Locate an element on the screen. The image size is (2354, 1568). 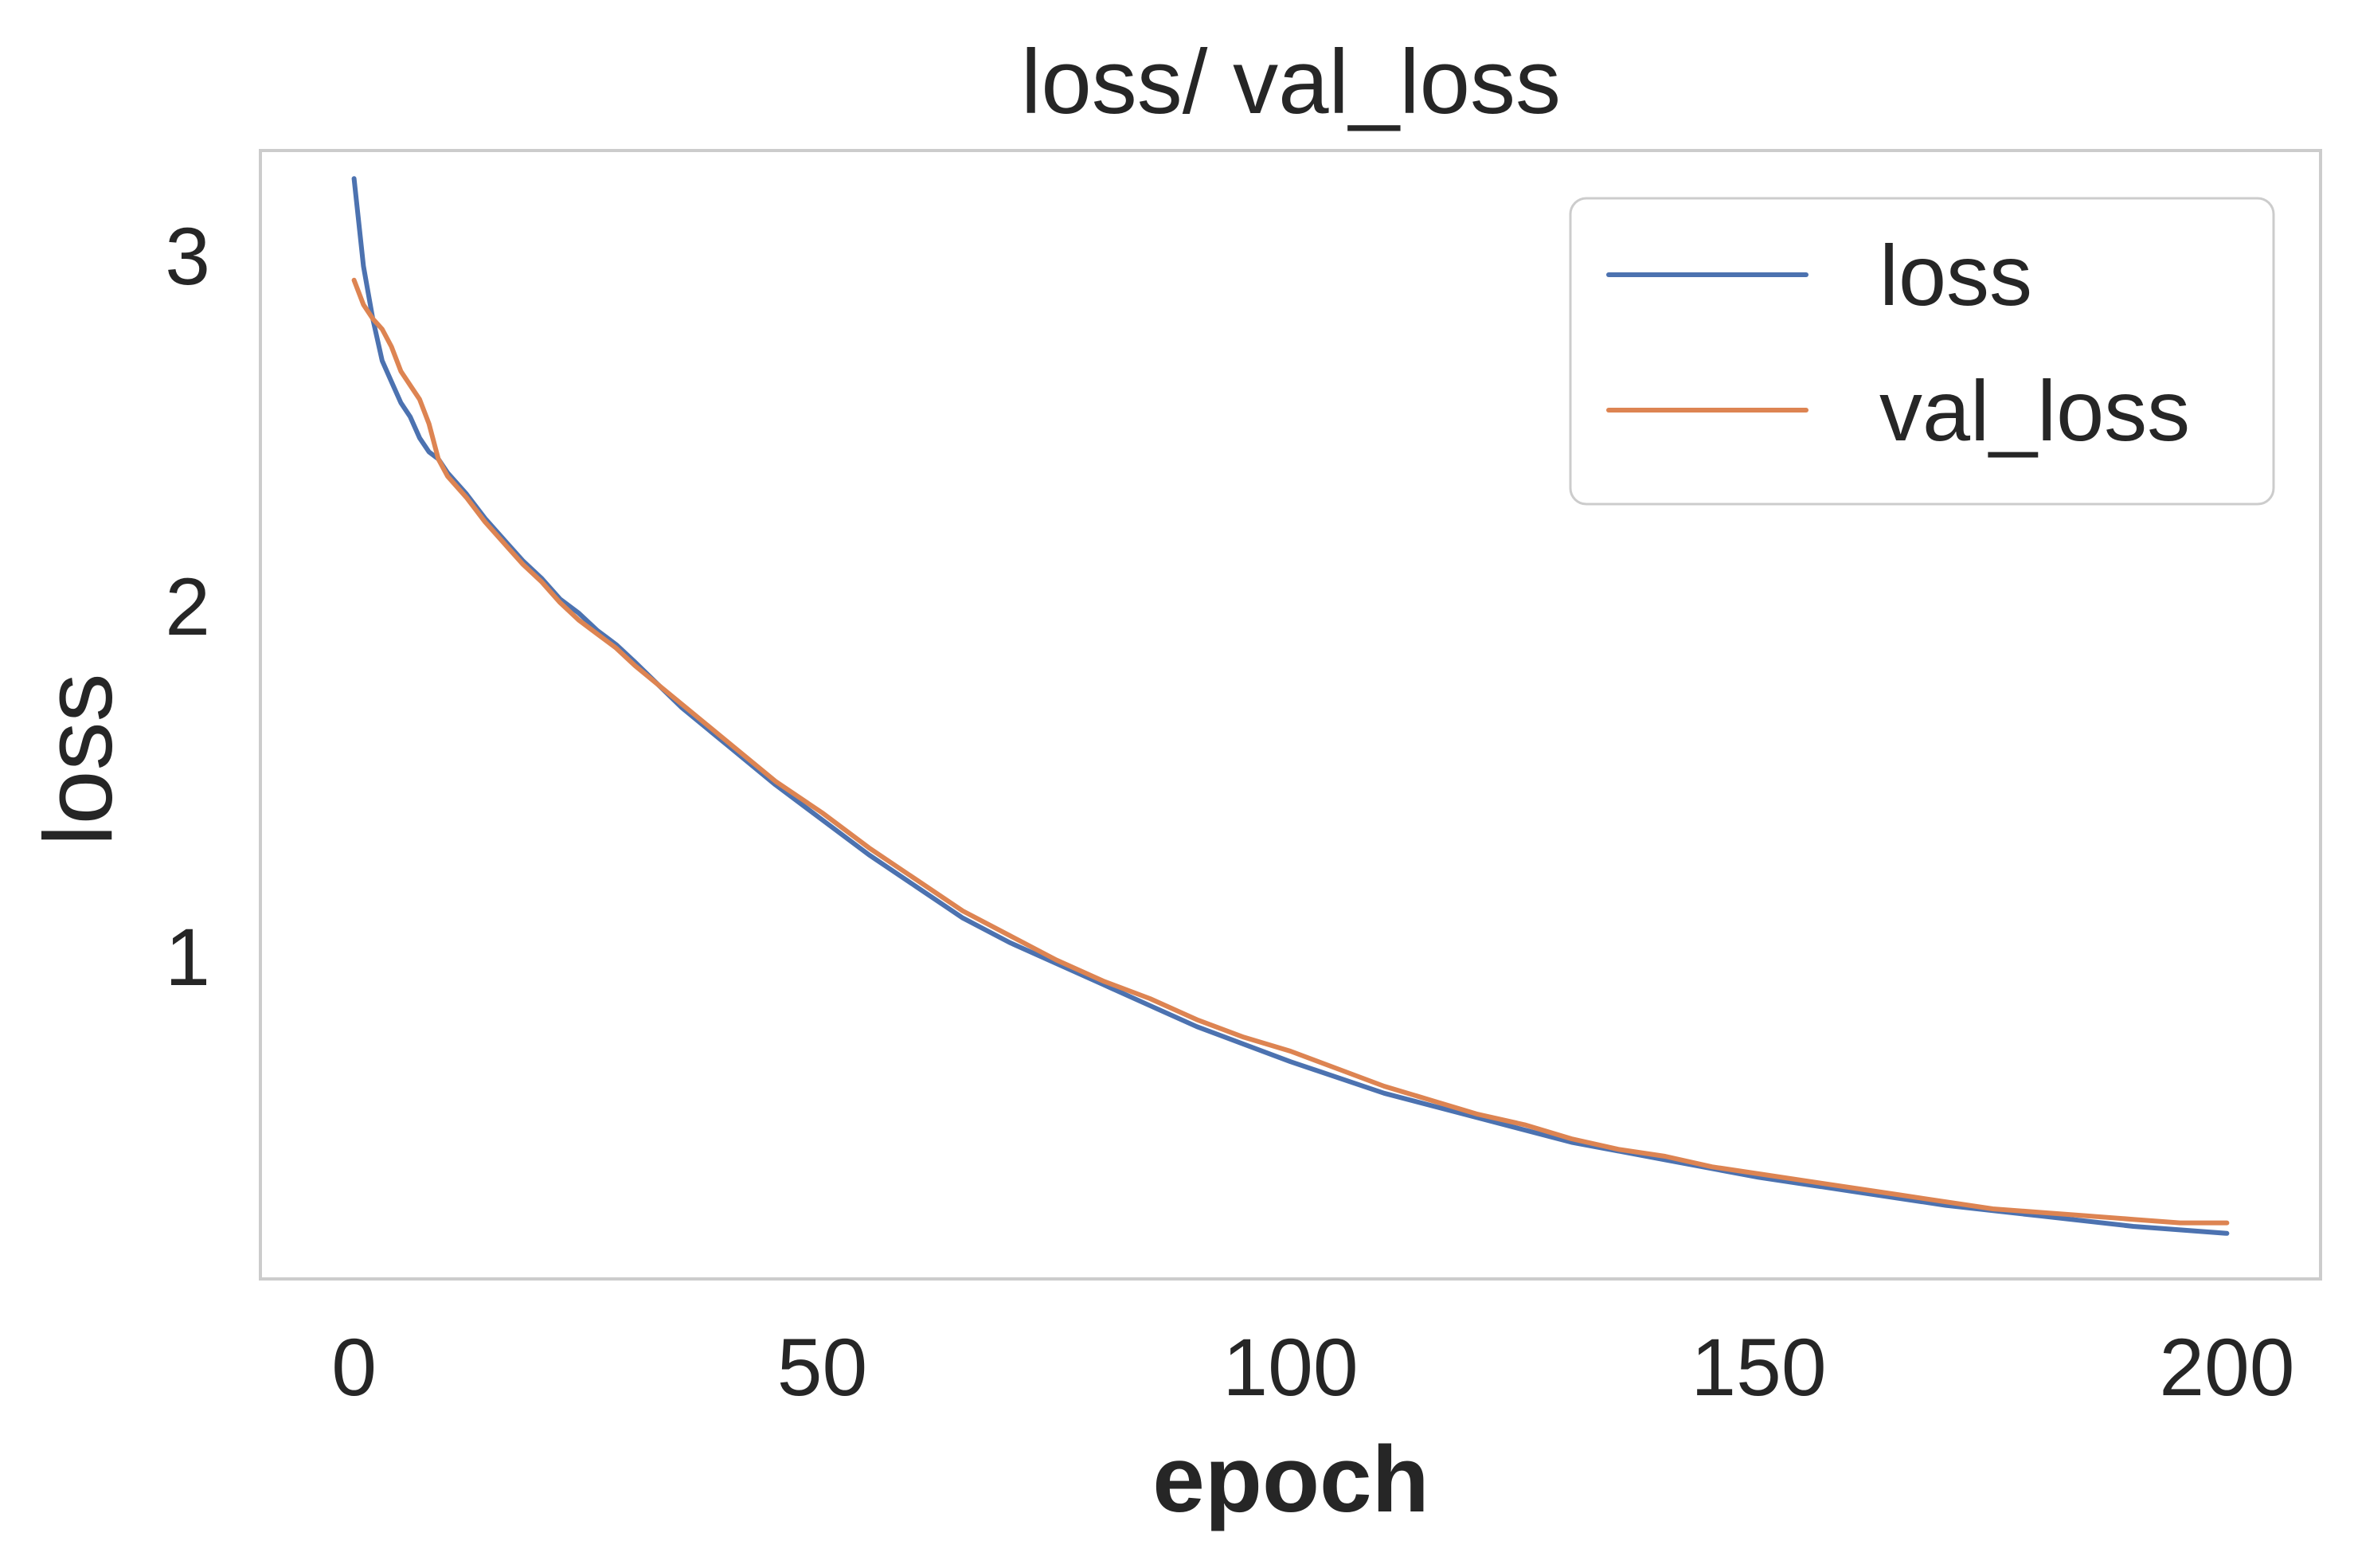
y-tick-label: 3 is located at coordinates (187, 256).